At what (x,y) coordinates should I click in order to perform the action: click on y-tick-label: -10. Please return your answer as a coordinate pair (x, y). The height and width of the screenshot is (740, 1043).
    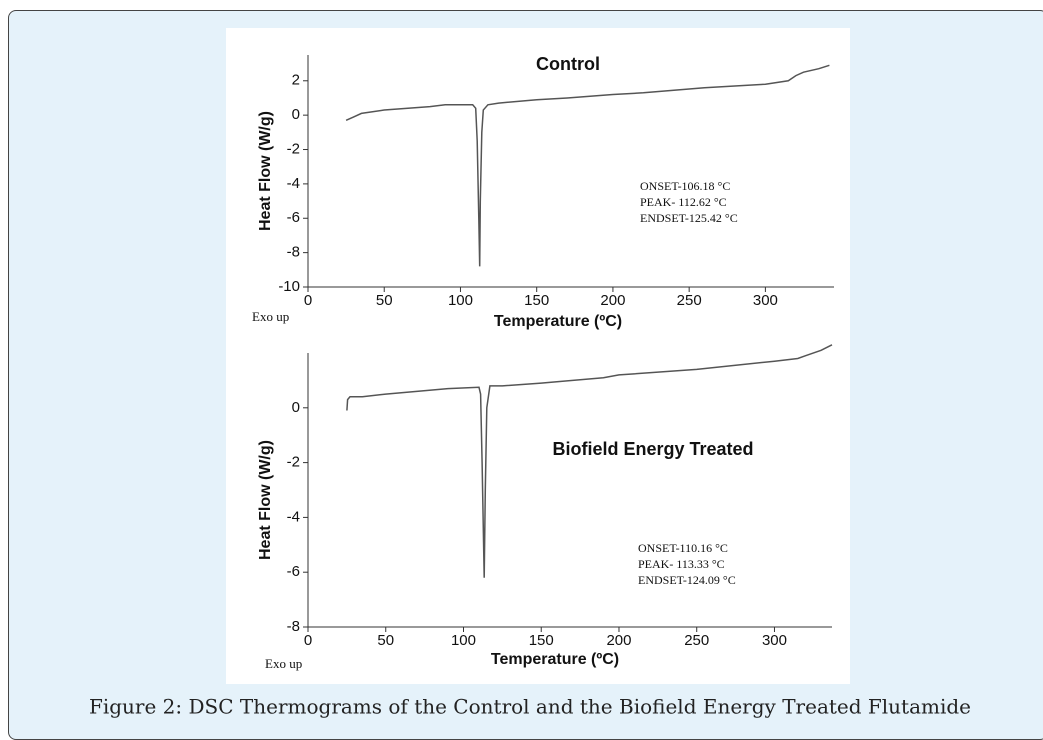
    Looking at the image, I should click on (289, 286).